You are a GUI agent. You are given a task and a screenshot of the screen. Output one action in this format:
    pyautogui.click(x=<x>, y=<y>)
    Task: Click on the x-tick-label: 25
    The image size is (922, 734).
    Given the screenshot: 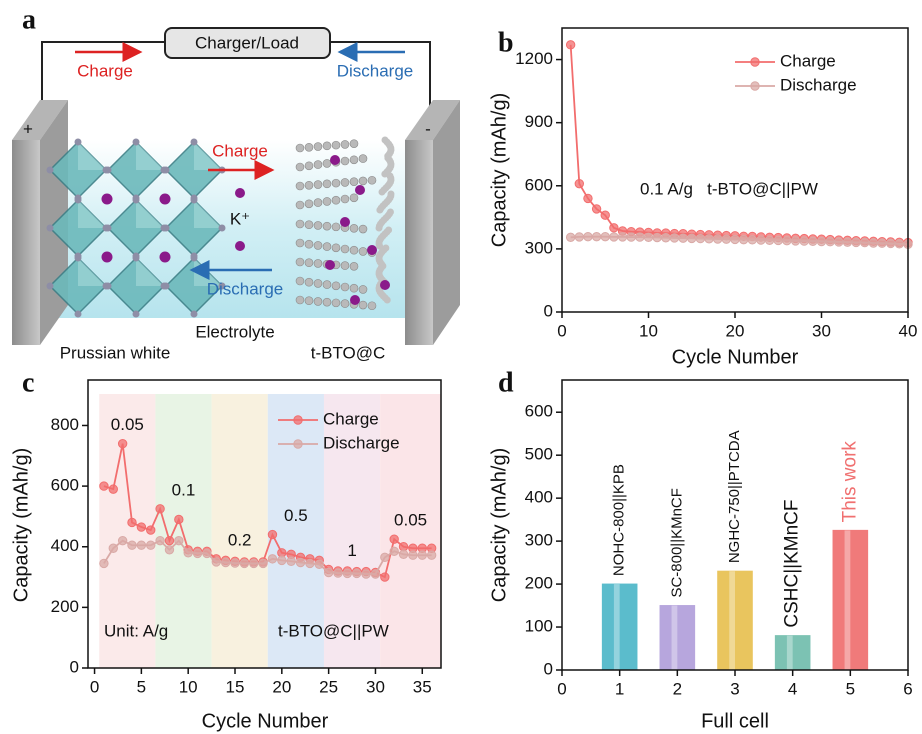 What is the action you would take?
    pyautogui.click(x=328, y=686)
    